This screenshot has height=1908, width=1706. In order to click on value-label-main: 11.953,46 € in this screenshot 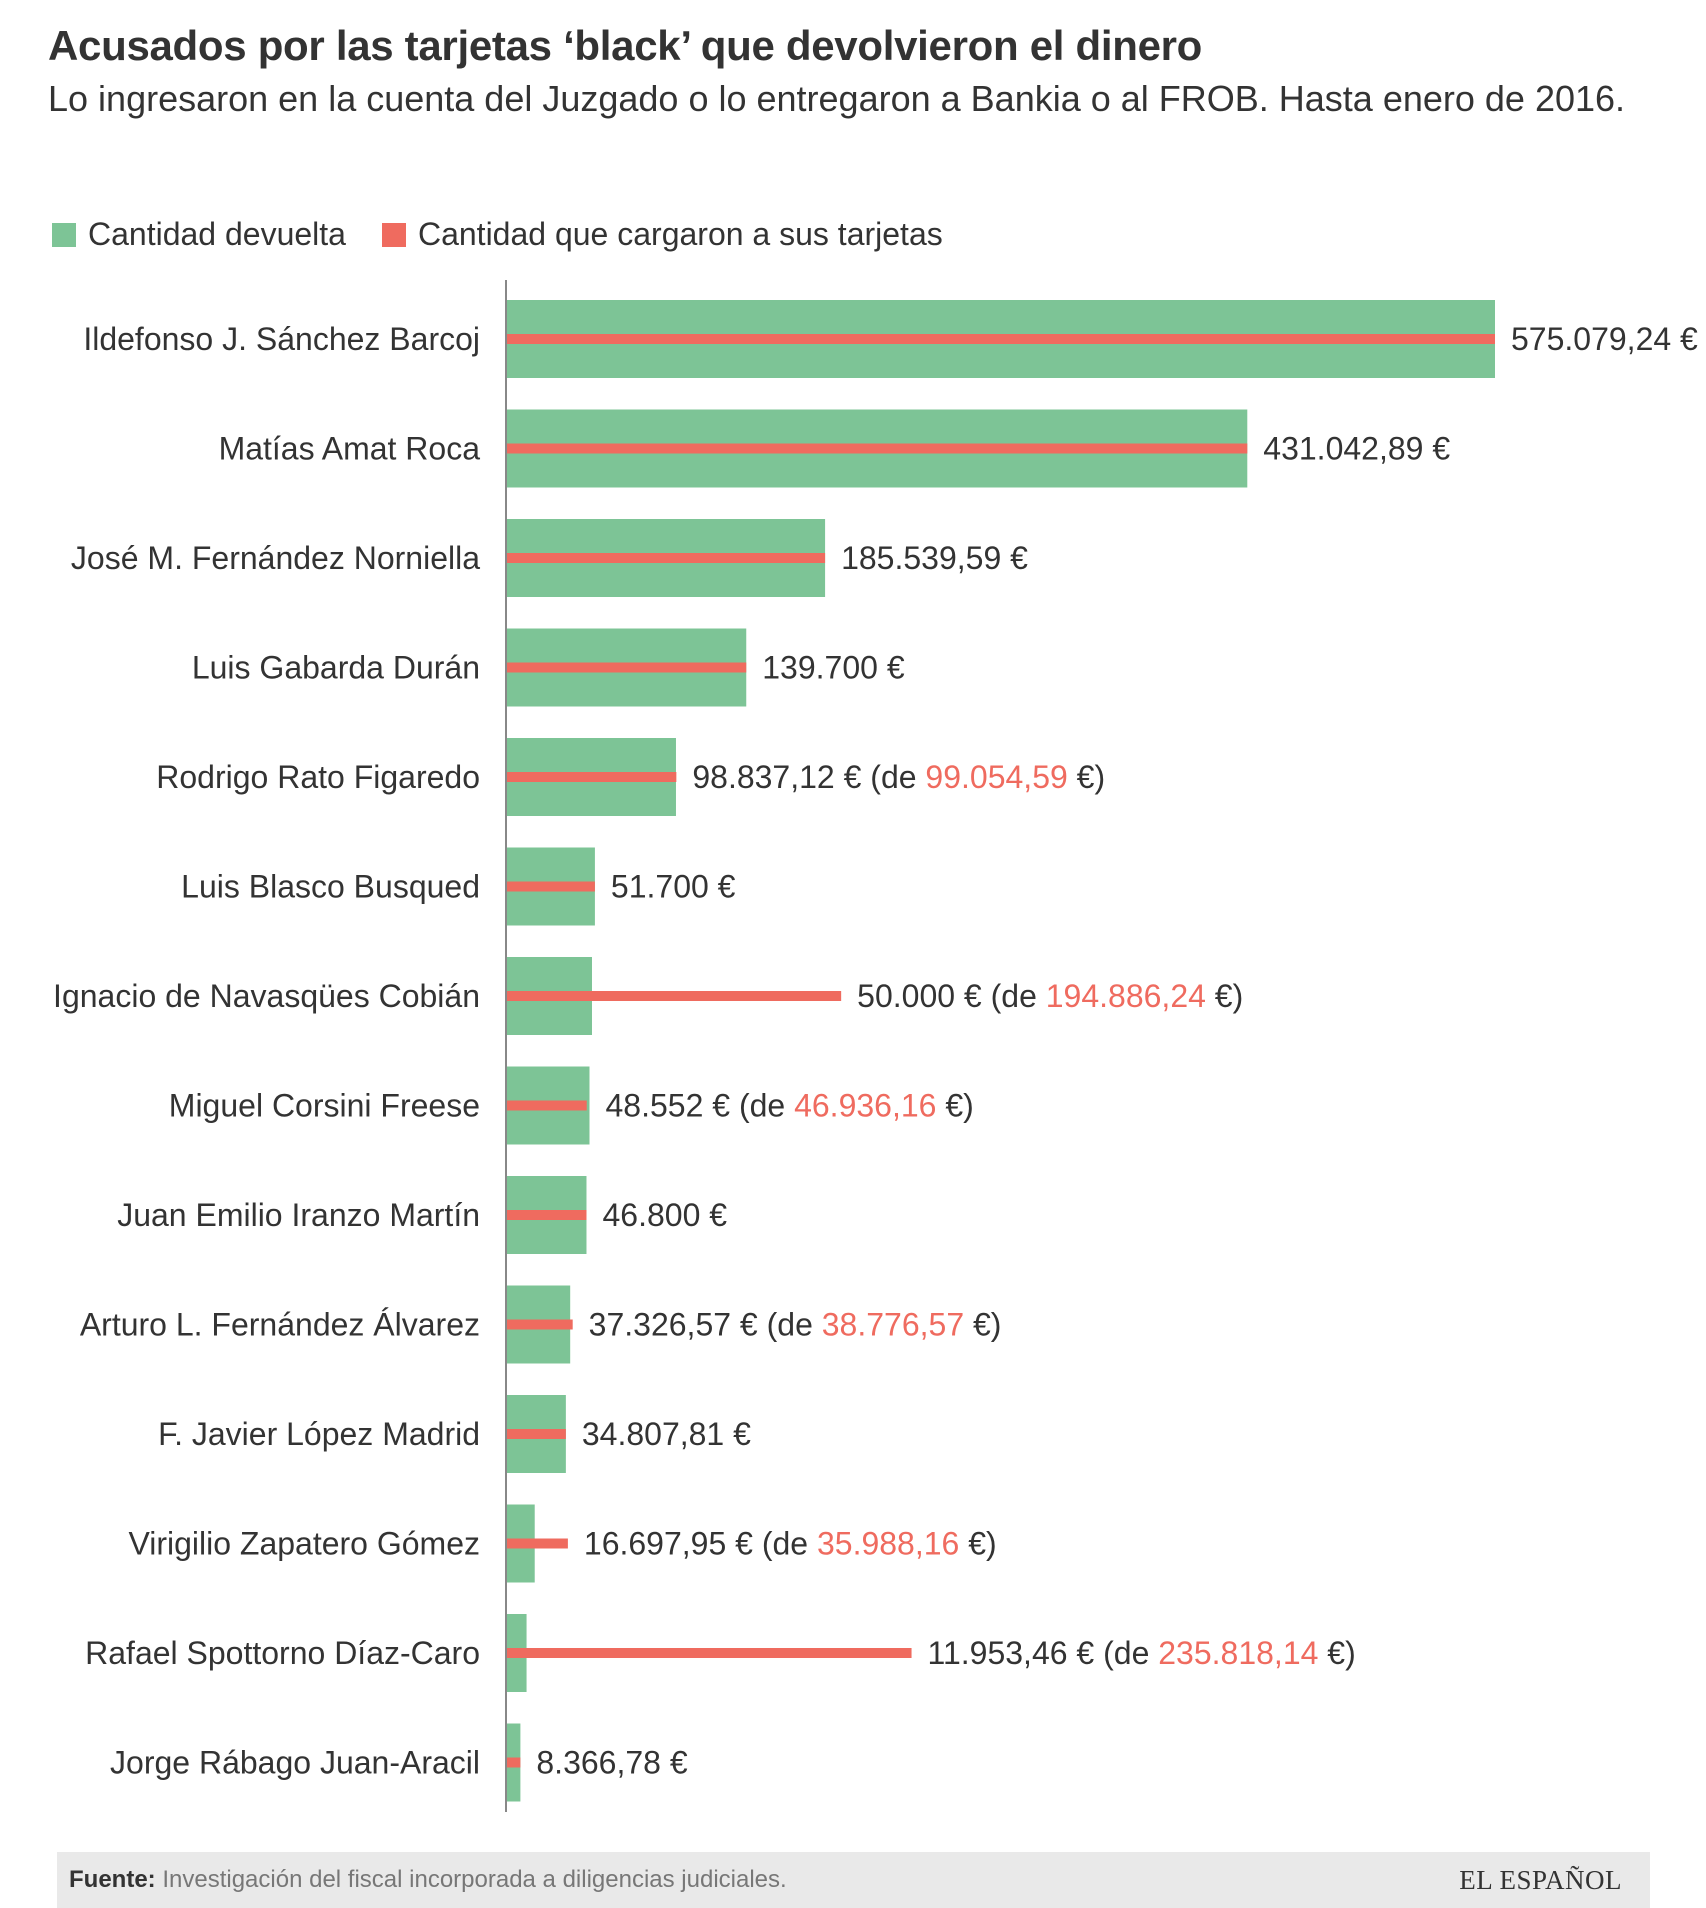, I will do `click(1011, 1653)`.